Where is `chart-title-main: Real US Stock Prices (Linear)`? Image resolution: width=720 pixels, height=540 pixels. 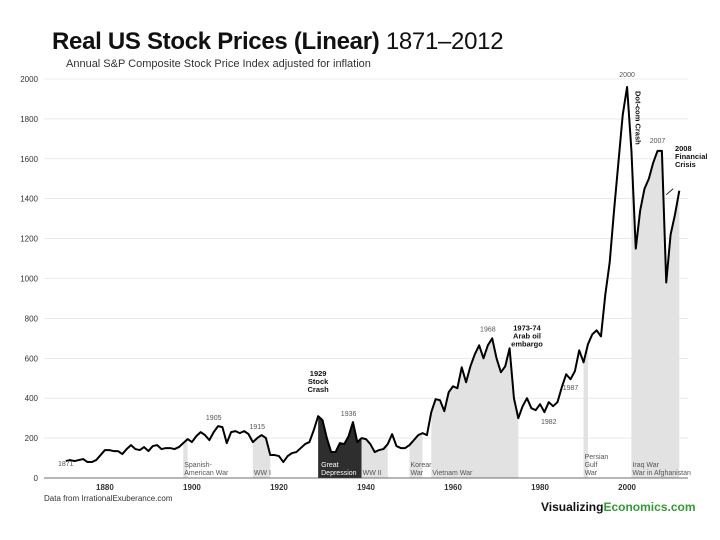
chart-title-main: Real US Stock Prices (Linear) is located at coordinates (216, 41).